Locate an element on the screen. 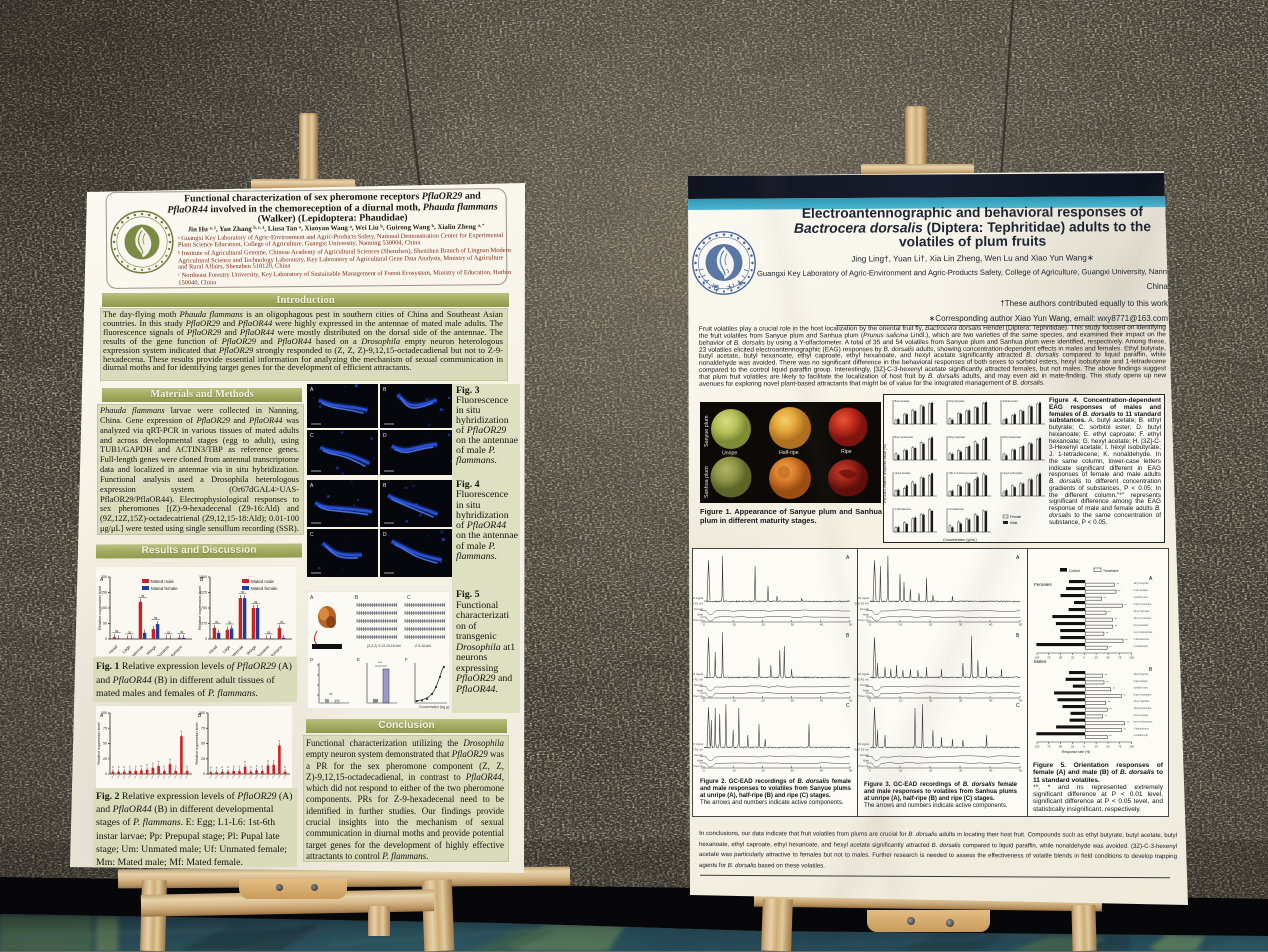  svg-text: 750 is located at coordinates (204, 608).